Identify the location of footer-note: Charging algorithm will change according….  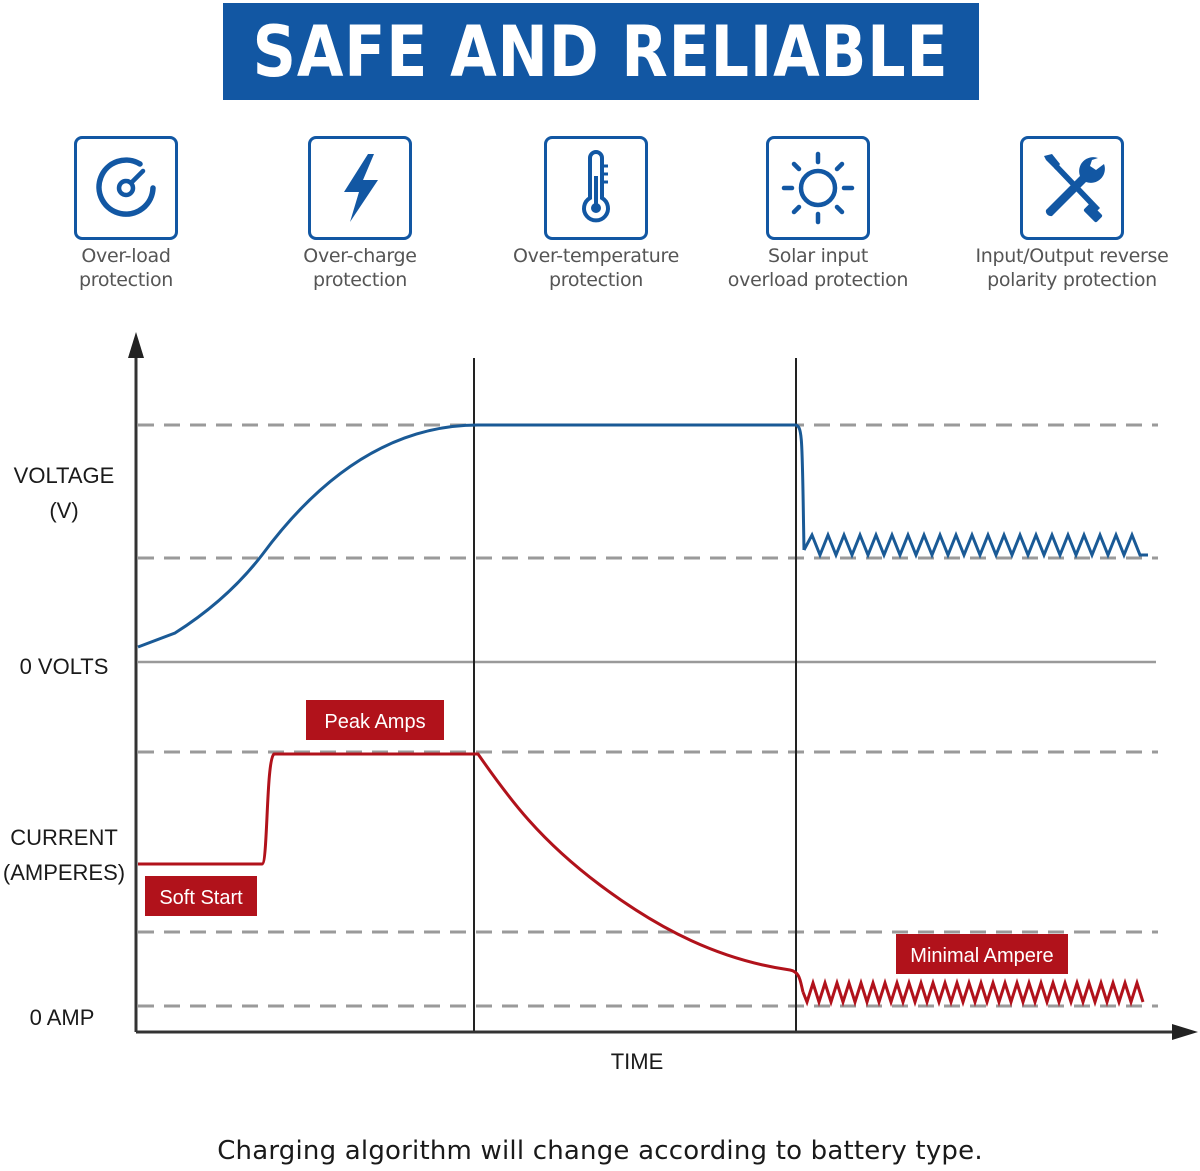
(600, 1151).